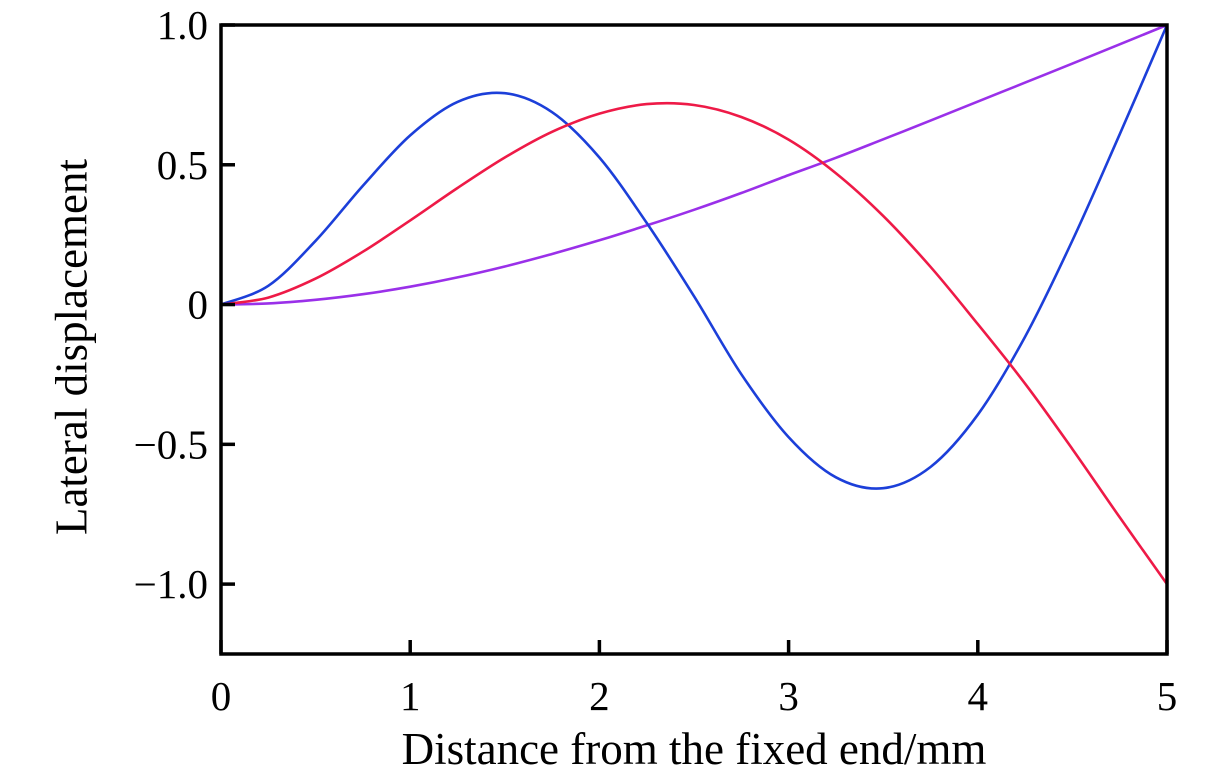 Image resolution: width=1228 pixels, height=780 pixels. What do you see at coordinates (171, 584) in the screenshot?
I see `y-tick-label: −1.0` at bounding box center [171, 584].